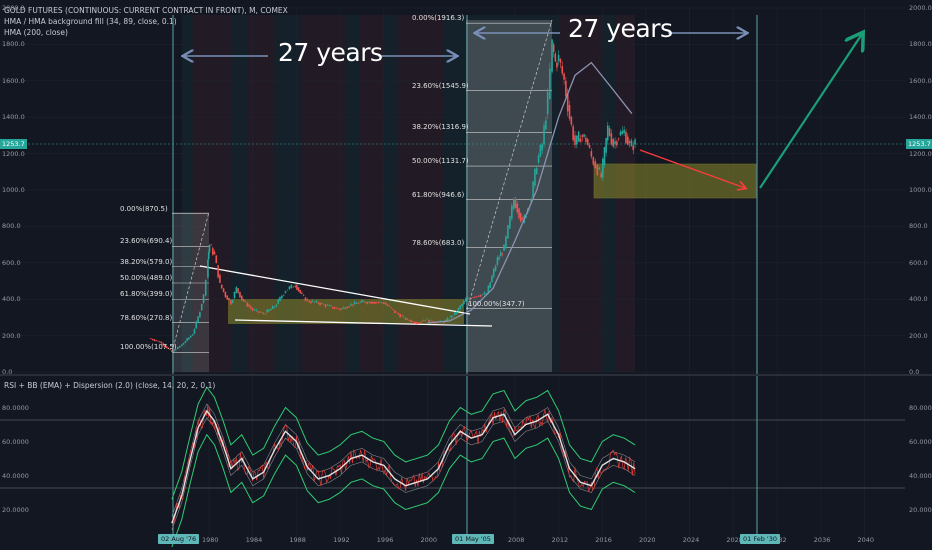 This screenshot has height=550, width=932. I want to click on y-tick-right-4: 800.0, so click(918, 226).